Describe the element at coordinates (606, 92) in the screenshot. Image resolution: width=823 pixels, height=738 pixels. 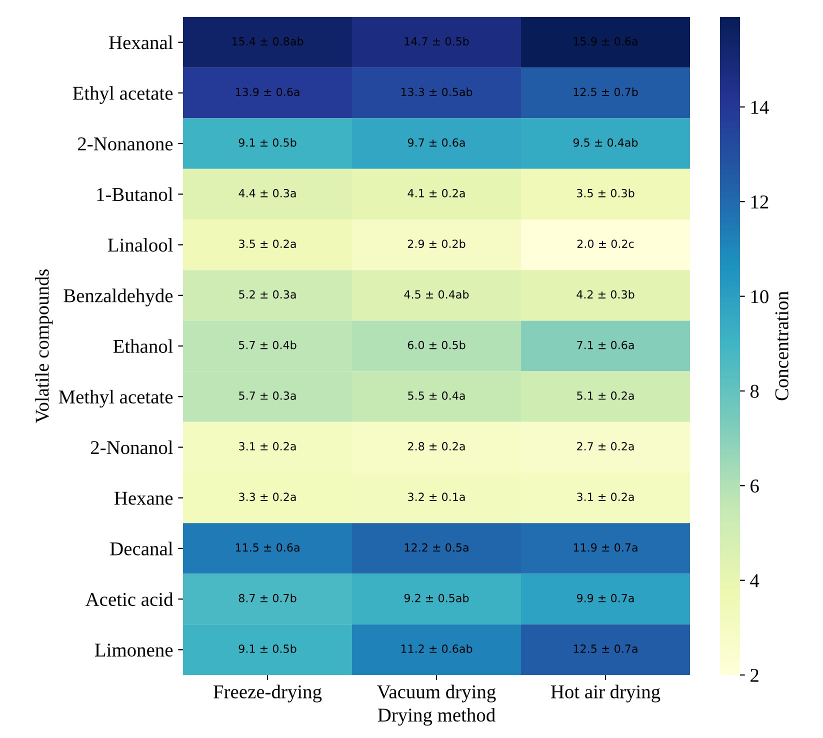
I see `data-label: 12.5 ± 0.7b` at that location.